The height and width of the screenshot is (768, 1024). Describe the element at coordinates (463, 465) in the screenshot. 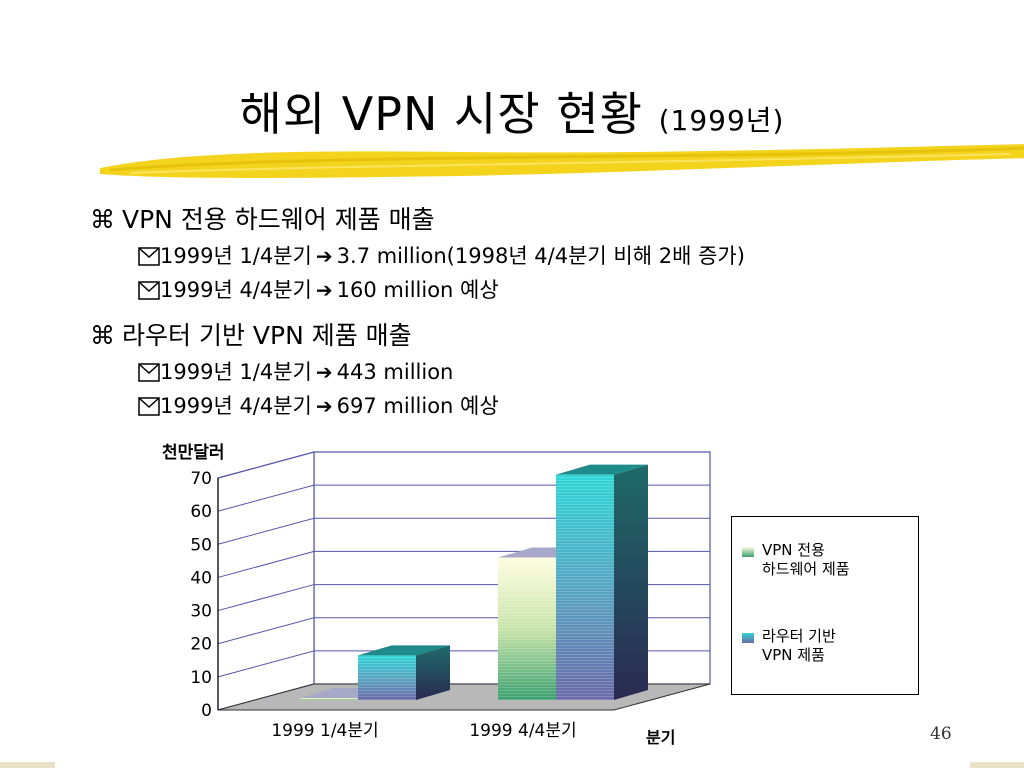

I see `chart-gridline` at that location.